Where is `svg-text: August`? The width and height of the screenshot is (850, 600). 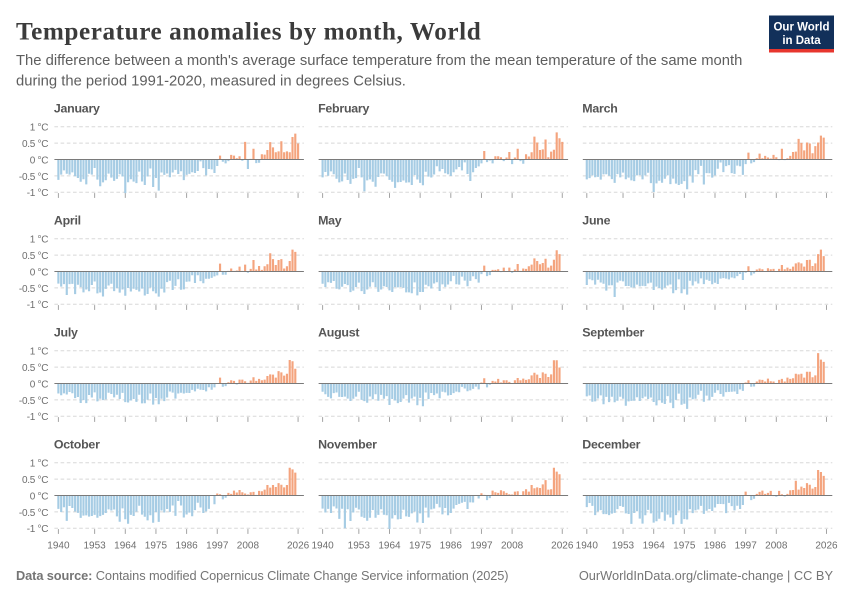 svg-text: August is located at coordinates (338, 333).